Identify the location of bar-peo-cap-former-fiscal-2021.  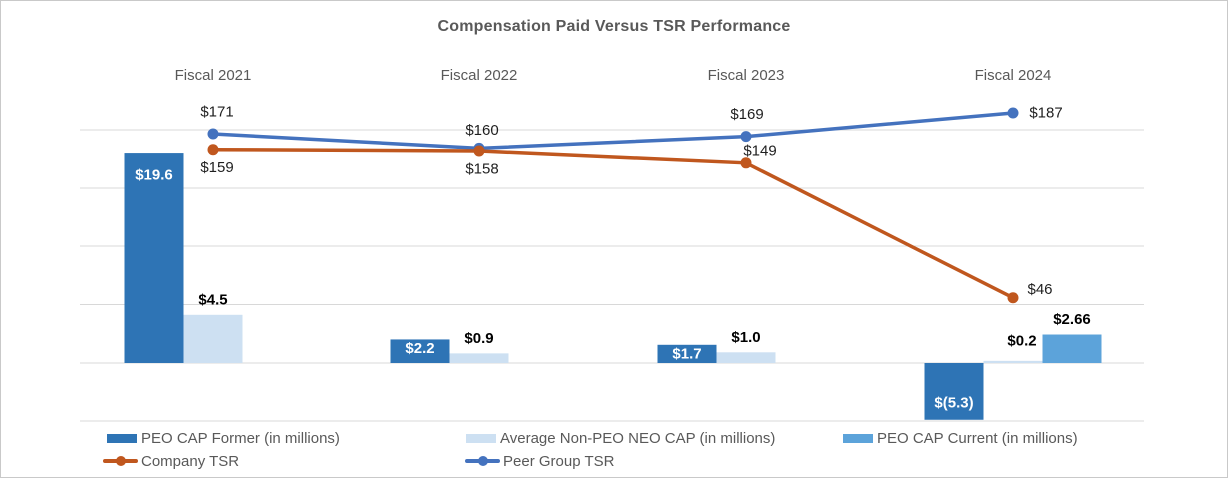
(154, 258).